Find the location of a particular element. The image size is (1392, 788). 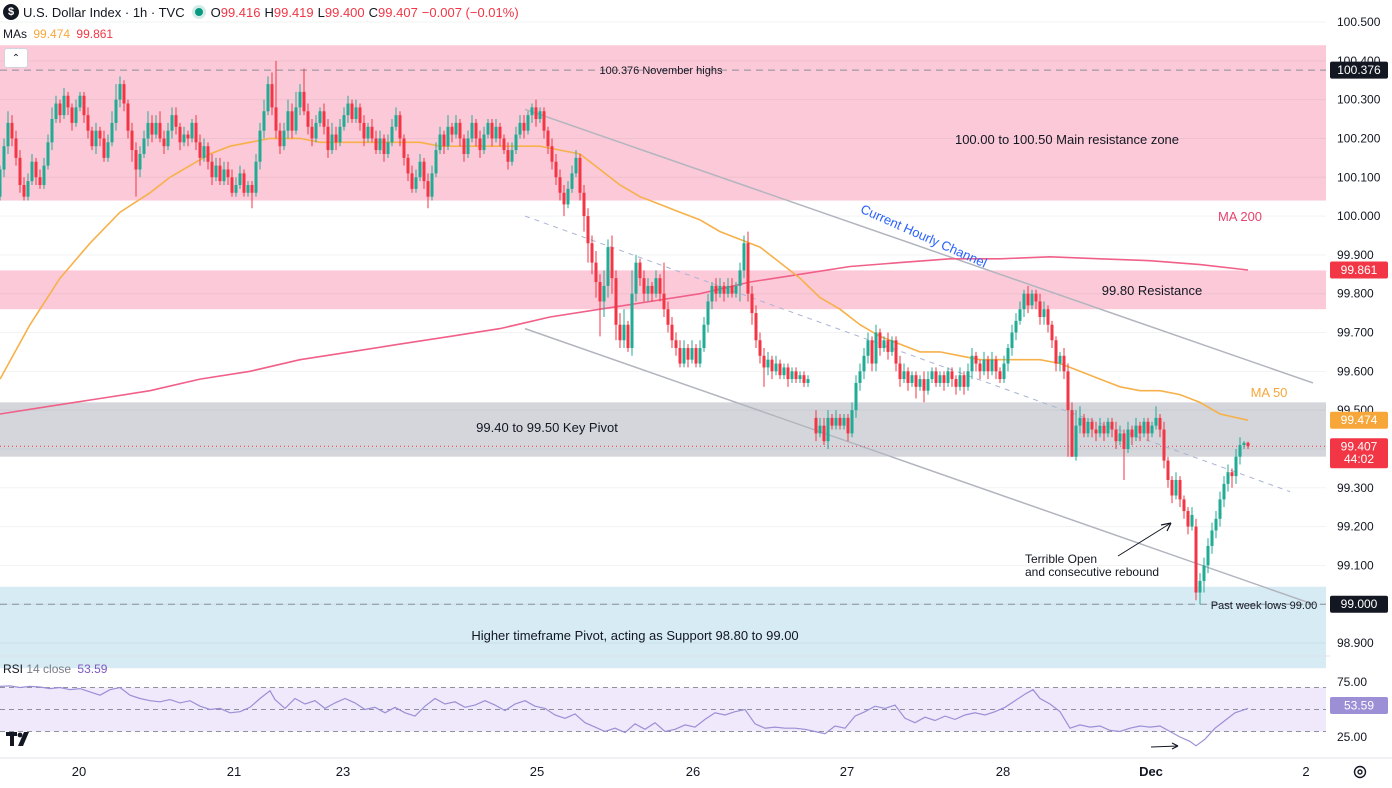

ma-legend: MAs 99.474 99.861 is located at coordinates (58, 34).